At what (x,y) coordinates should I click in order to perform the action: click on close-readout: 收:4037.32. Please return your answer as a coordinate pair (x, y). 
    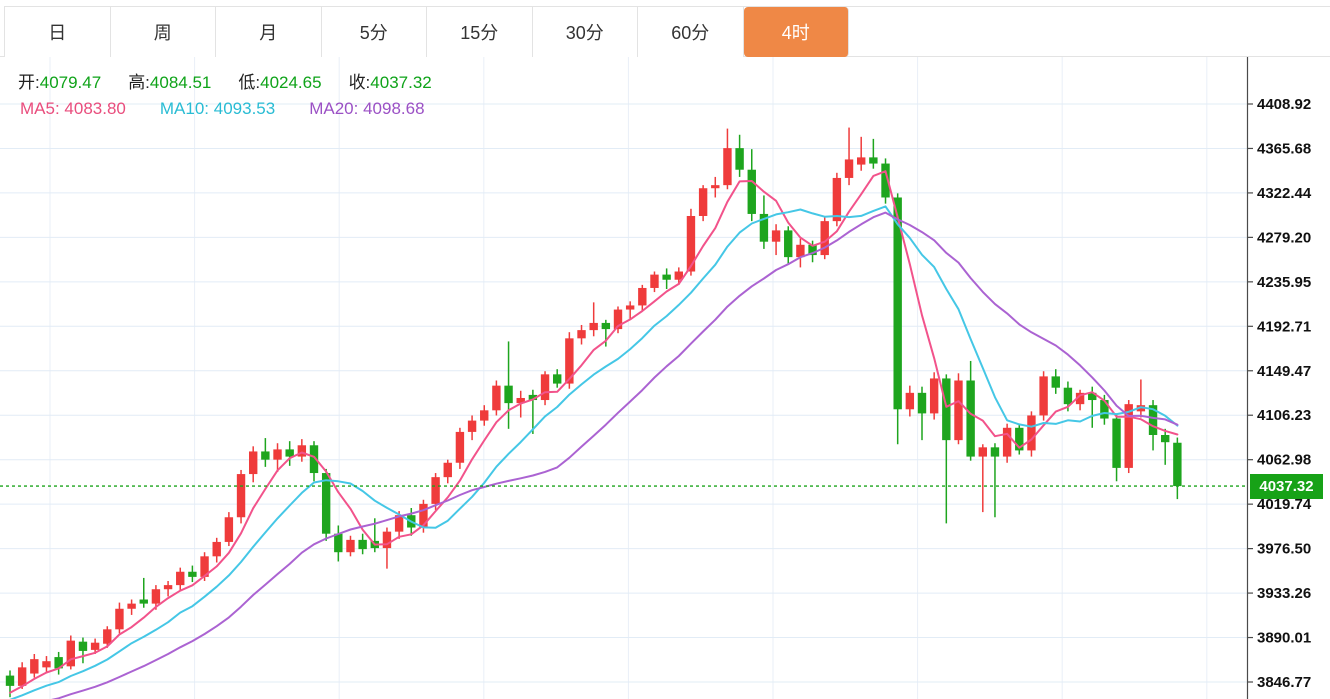
    Looking at the image, I should click on (390, 80).